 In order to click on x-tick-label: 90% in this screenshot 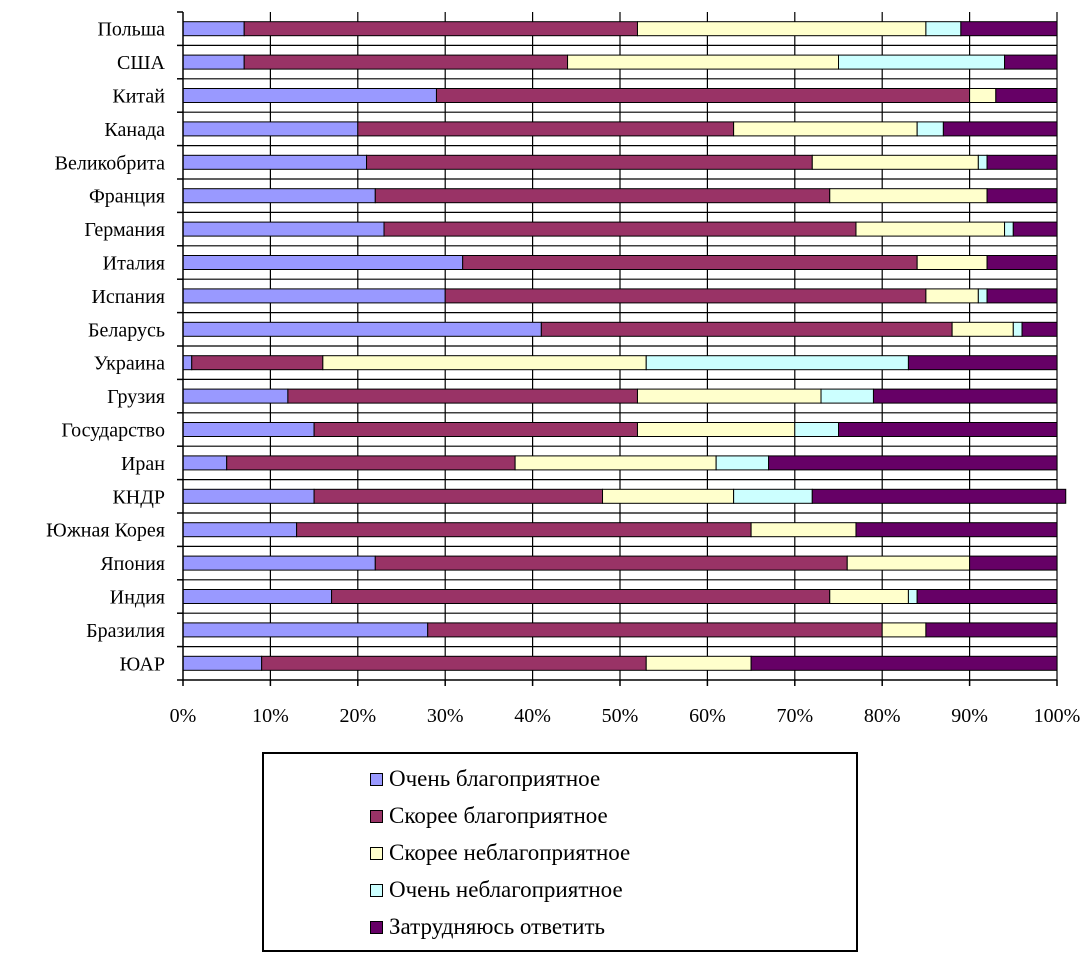, I will do `click(969, 716)`.